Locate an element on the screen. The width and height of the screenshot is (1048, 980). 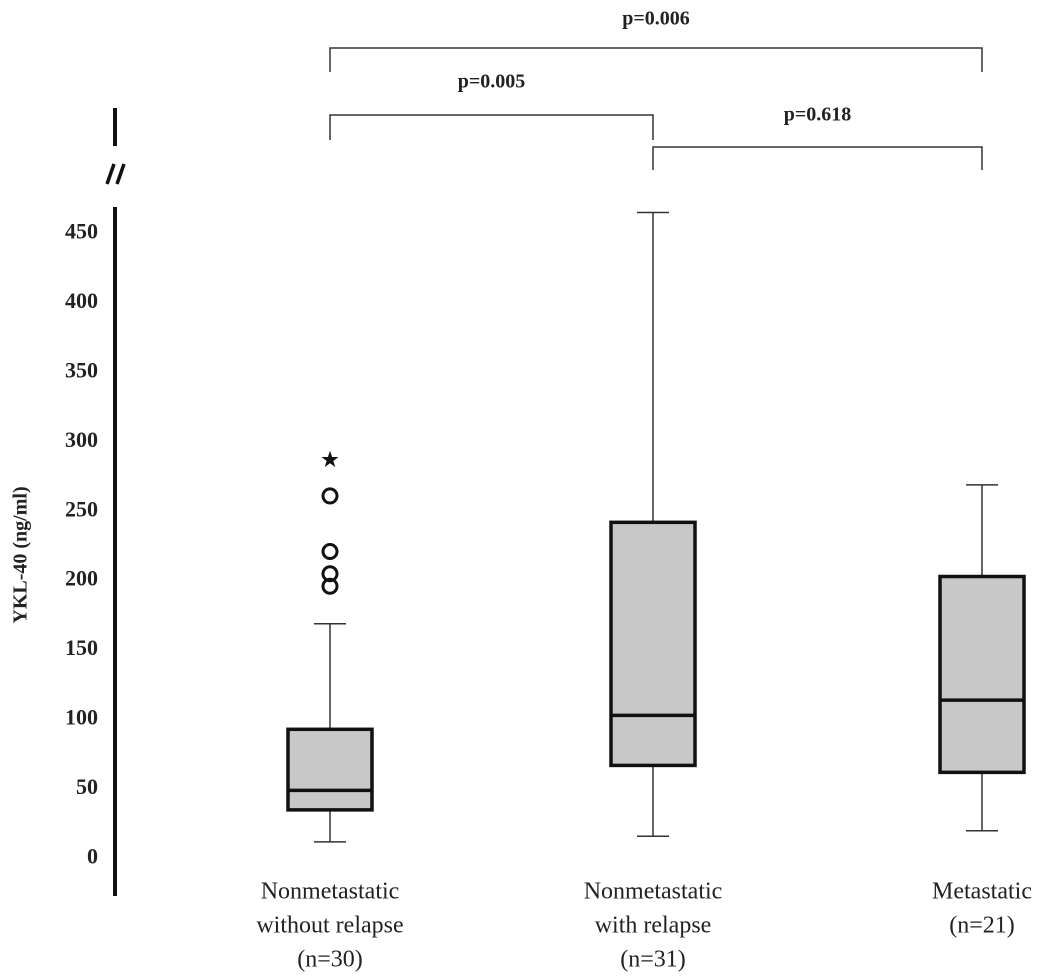
y-tick-label: 50 is located at coordinates (87, 786).